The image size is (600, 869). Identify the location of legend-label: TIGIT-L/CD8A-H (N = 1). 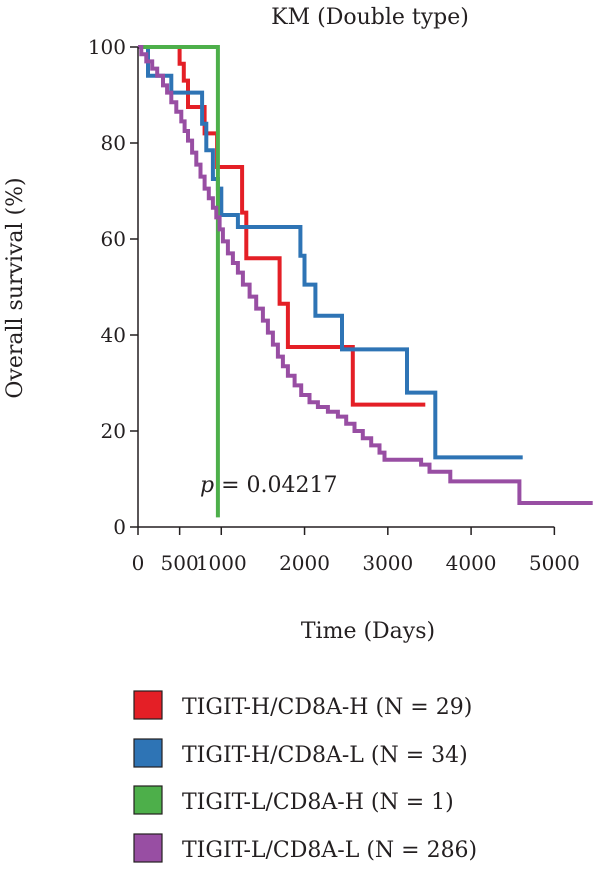
(318, 802).